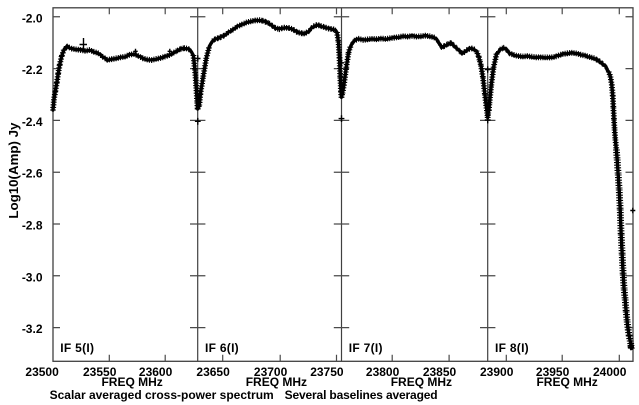 Image resolution: width=639 pixels, height=405 pixels. What do you see at coordinates (383, 372) in the screenshot?
I see `svg-text: 23800` at bounding box center [383, 372].